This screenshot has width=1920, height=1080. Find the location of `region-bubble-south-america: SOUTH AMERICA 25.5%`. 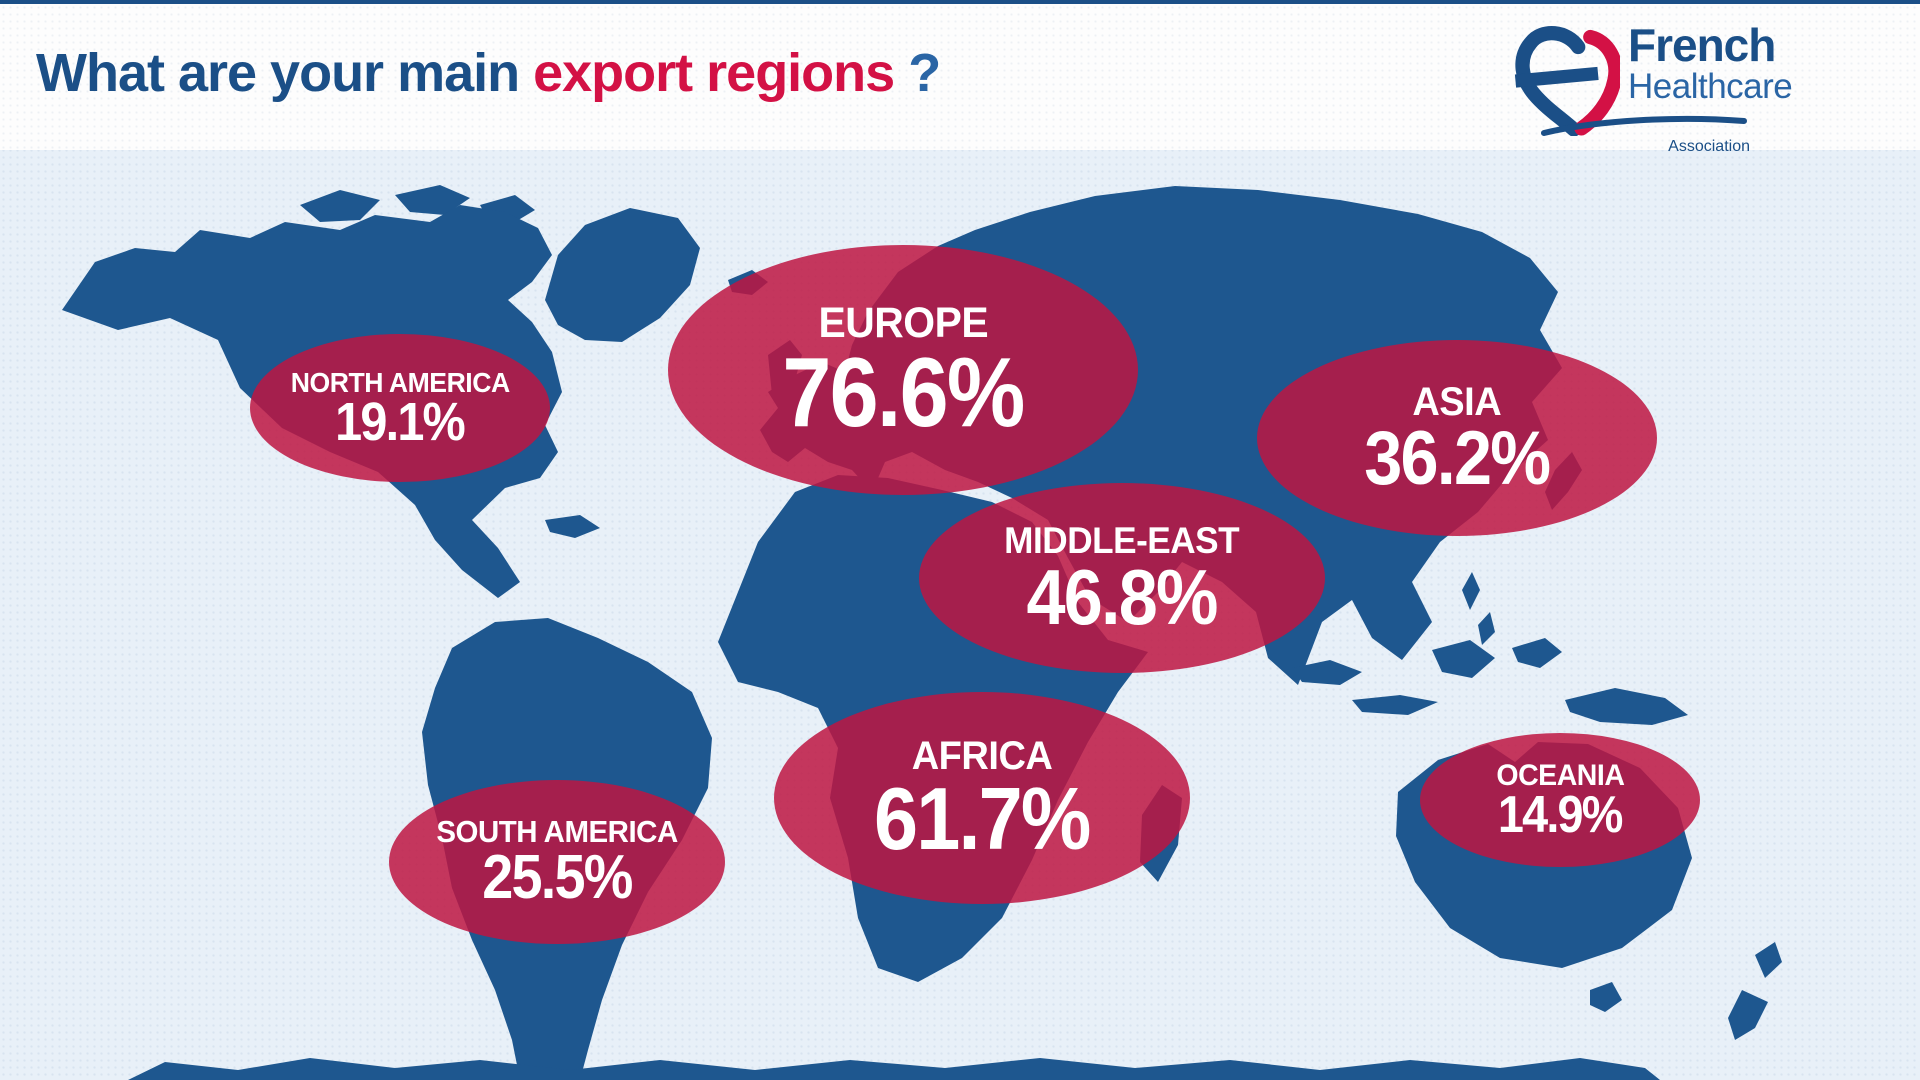

region-bubble-south-america: SOUTH AMERICA 25.5% is located at coordinates (557, 862).